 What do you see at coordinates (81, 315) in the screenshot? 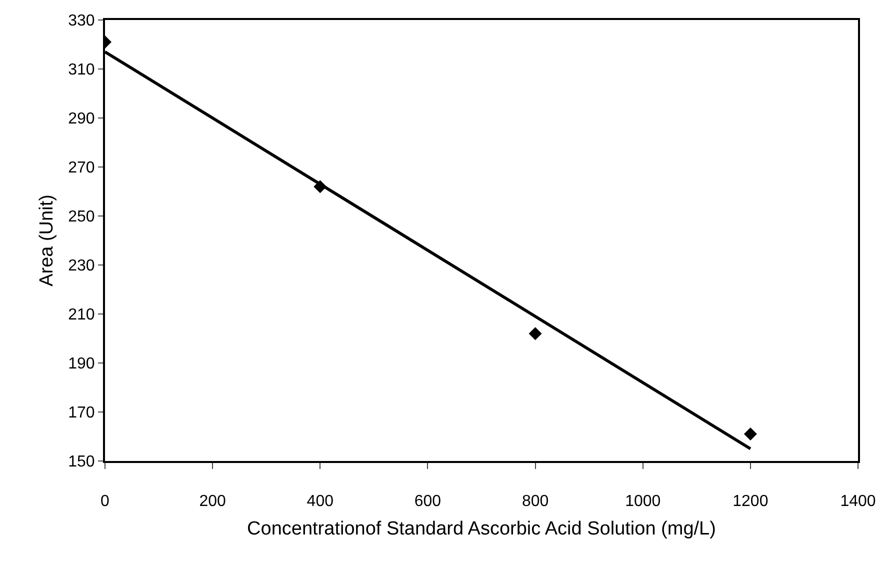
I see `y-tick-label: 210` at bounding box center [81, 315].